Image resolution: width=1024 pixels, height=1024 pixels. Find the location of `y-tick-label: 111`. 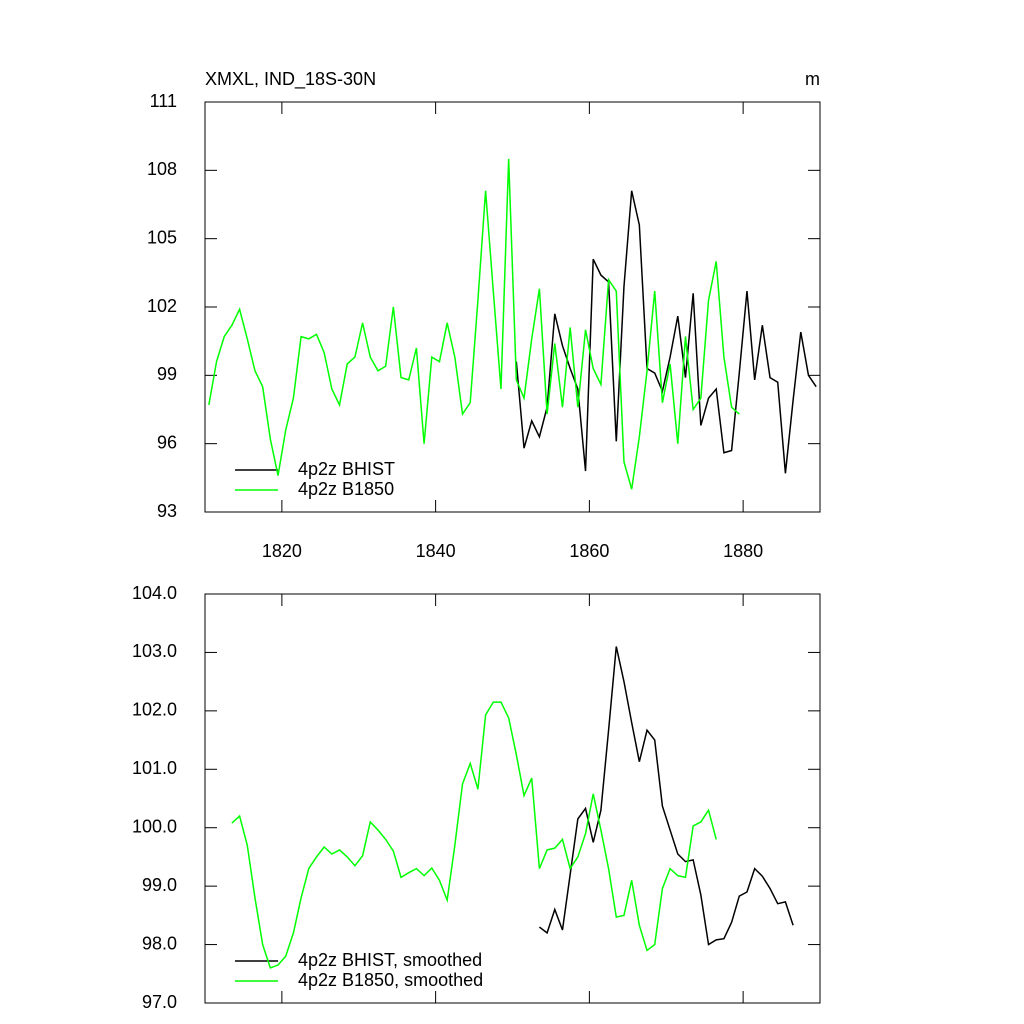

y-tick-label: 111 is located at coordinates (163, 101).